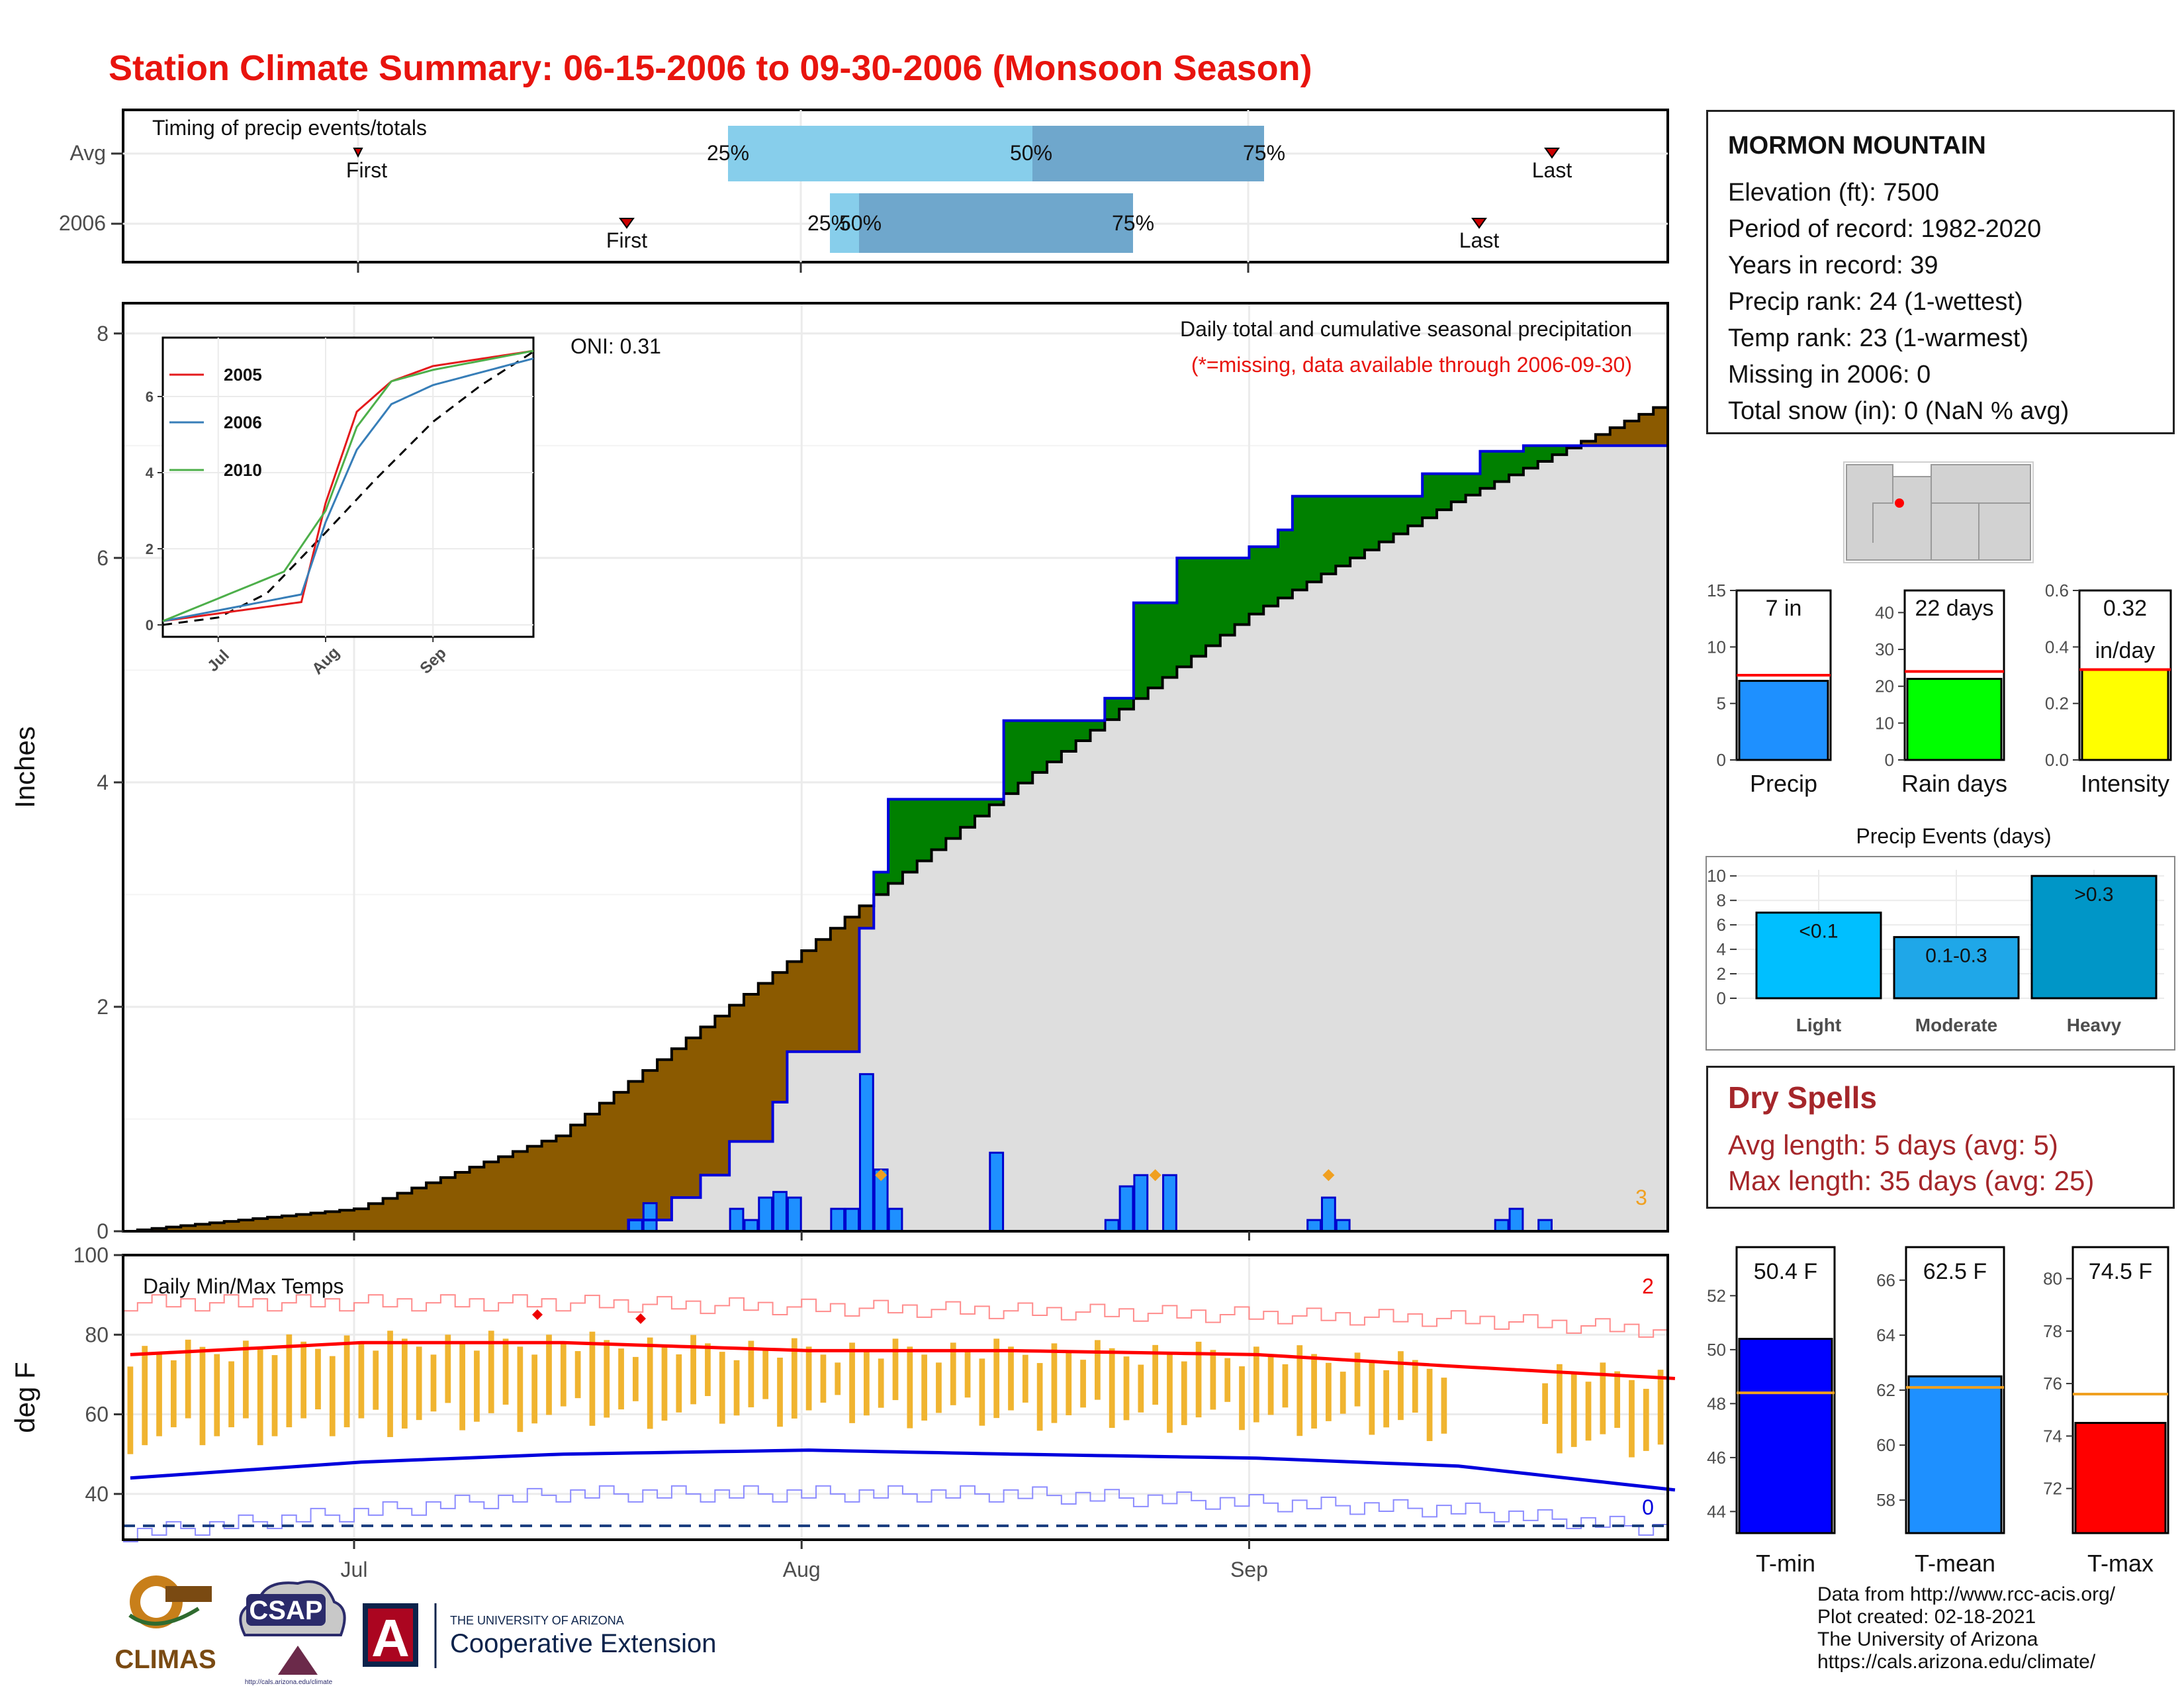 This screenshot has height=1688, width=2184. Describe the element at coordinates (97, 1494) in the screenshot. I see `temp-ytick-label: 40` at that location.